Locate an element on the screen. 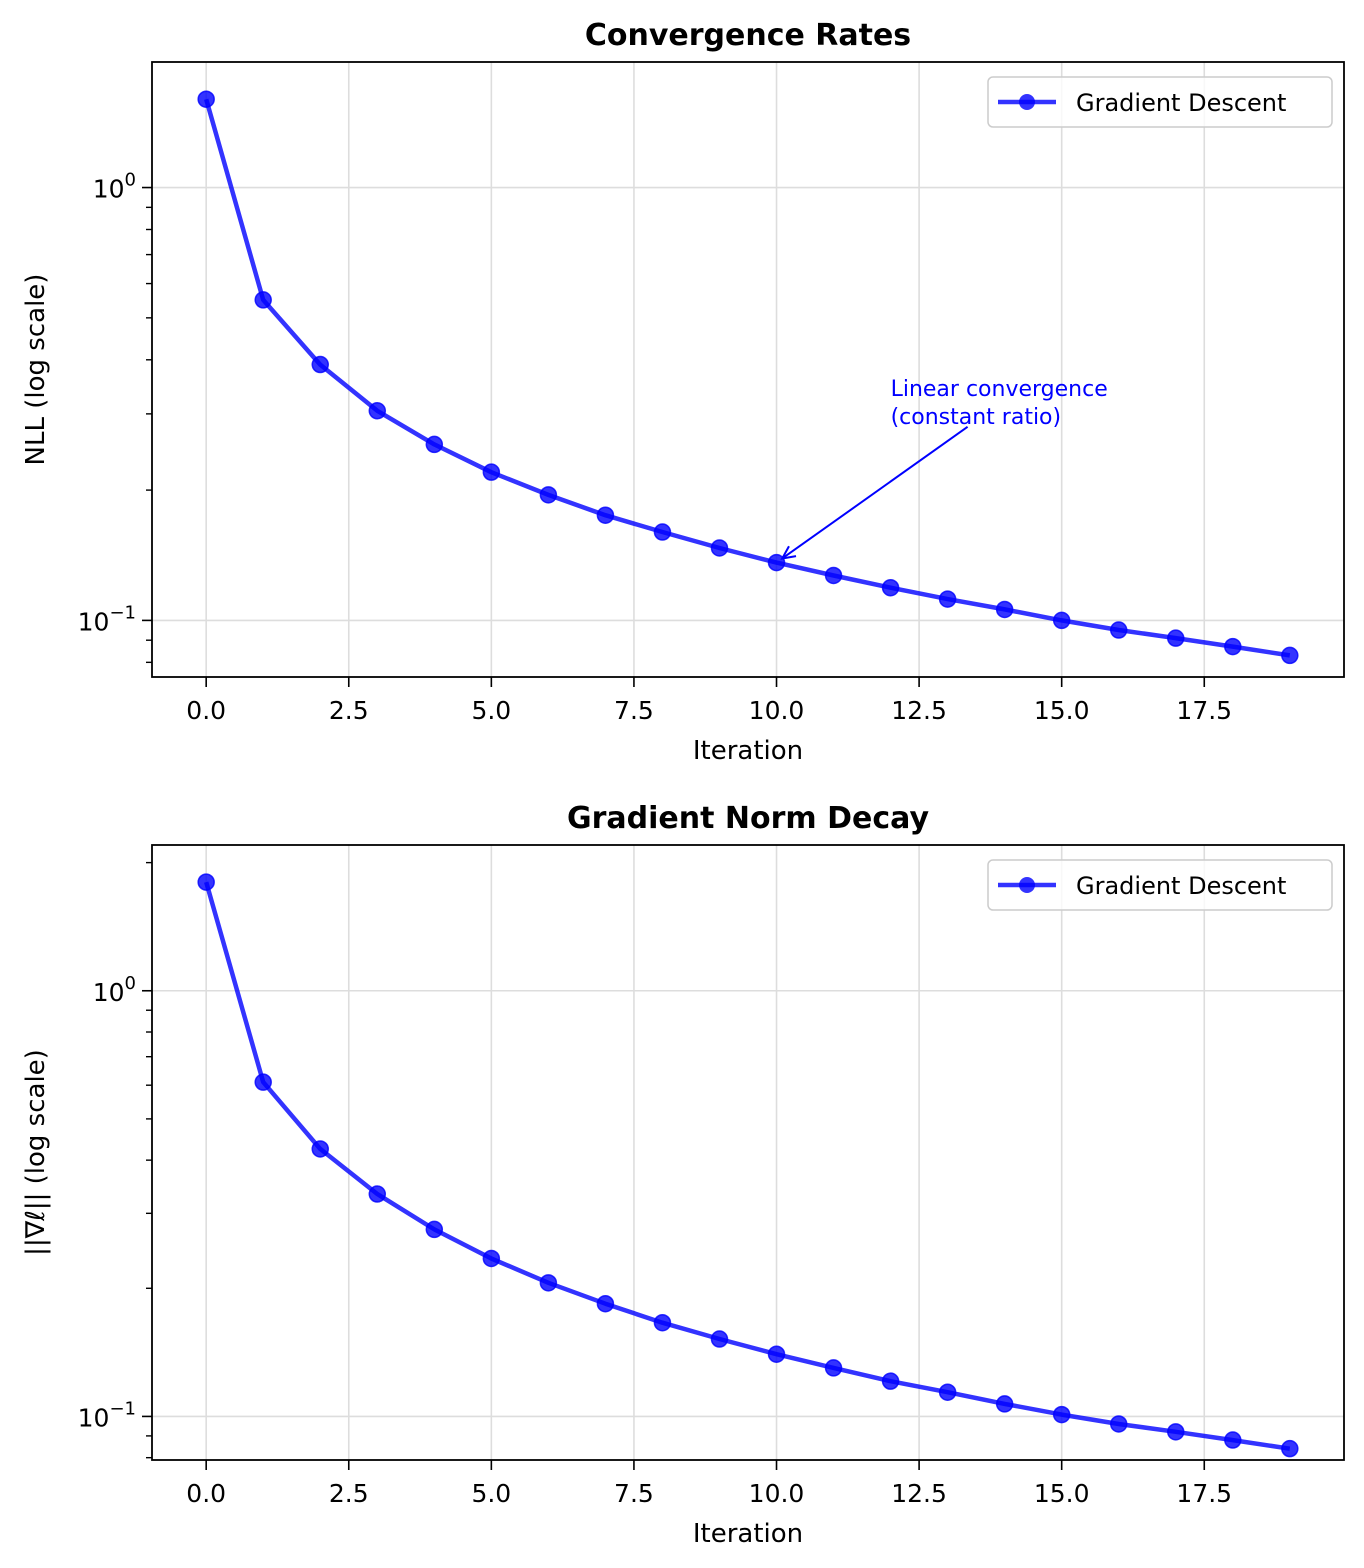 The width and height of the screenshot is (1364, 1568). chart-title: Convergence Rates is located at coordinates (748, 35).